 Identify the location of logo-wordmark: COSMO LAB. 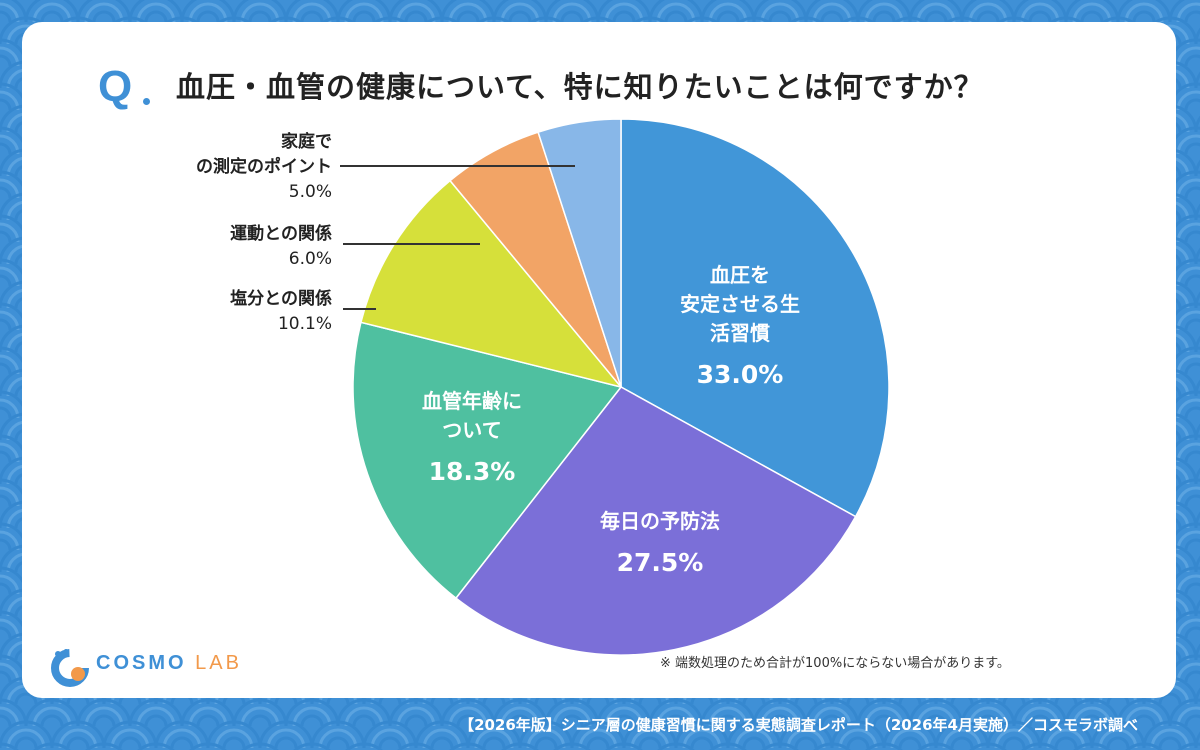
(169, 663).